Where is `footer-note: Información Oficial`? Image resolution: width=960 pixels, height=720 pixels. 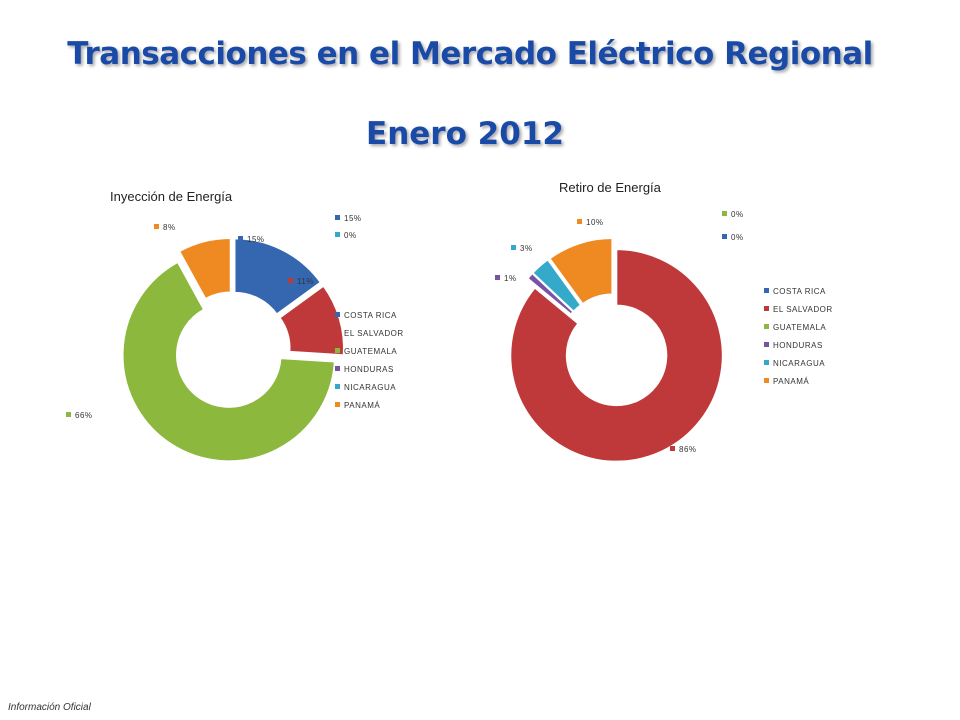 footer-note: Información Oficial is located at coordinates (49, 707).